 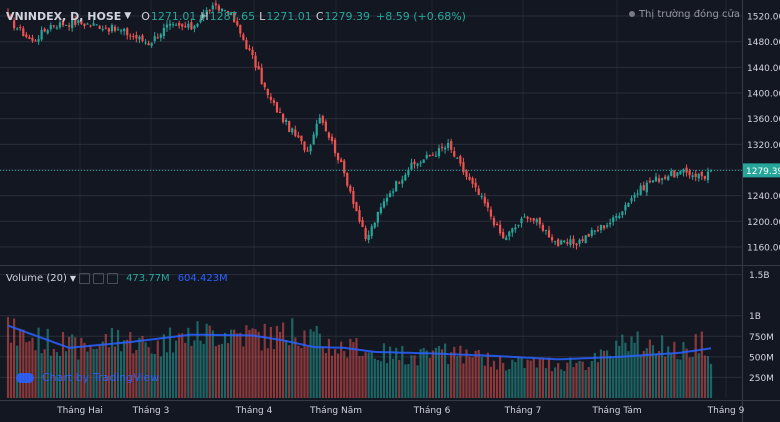 I want to click on settings-icon, so click(x=99, y=278).